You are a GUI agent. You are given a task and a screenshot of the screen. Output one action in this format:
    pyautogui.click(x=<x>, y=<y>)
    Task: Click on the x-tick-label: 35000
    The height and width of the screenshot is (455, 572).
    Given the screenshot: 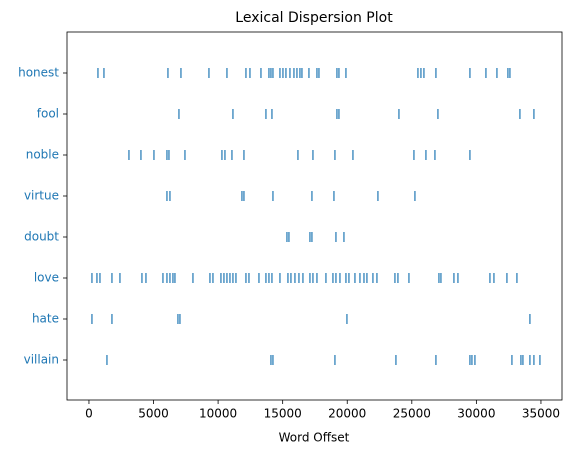 What is the action you would take?
    pyautogui.click(x=541, y=414)
    